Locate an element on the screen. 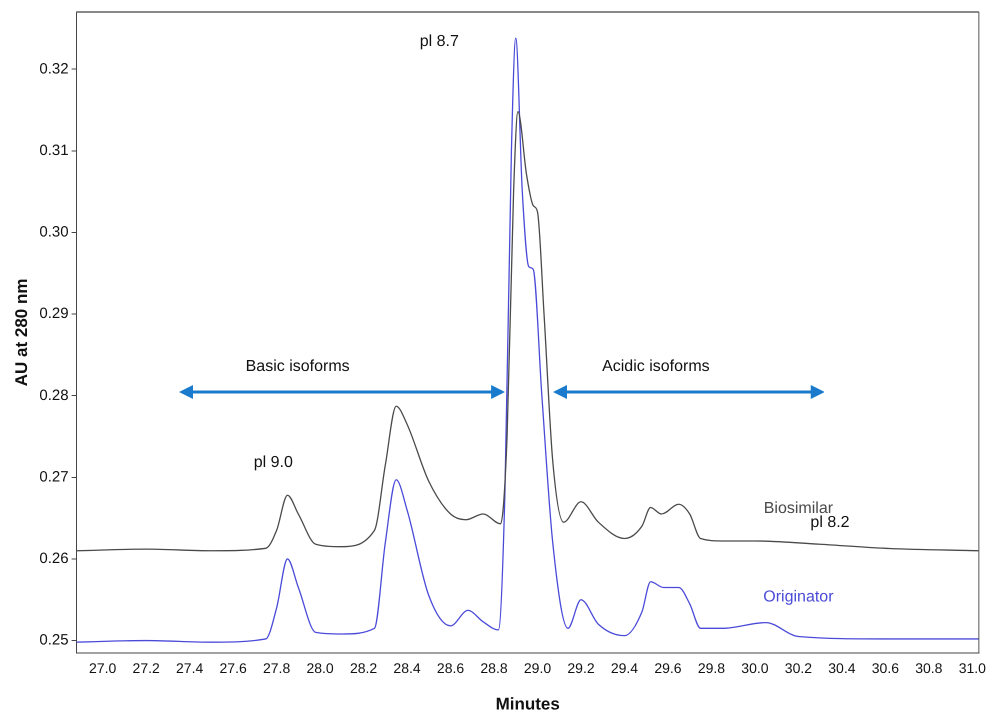 This screenshot has width=989, height=723. x-tick-label: 28.2 is located at coordinates (364, 668).